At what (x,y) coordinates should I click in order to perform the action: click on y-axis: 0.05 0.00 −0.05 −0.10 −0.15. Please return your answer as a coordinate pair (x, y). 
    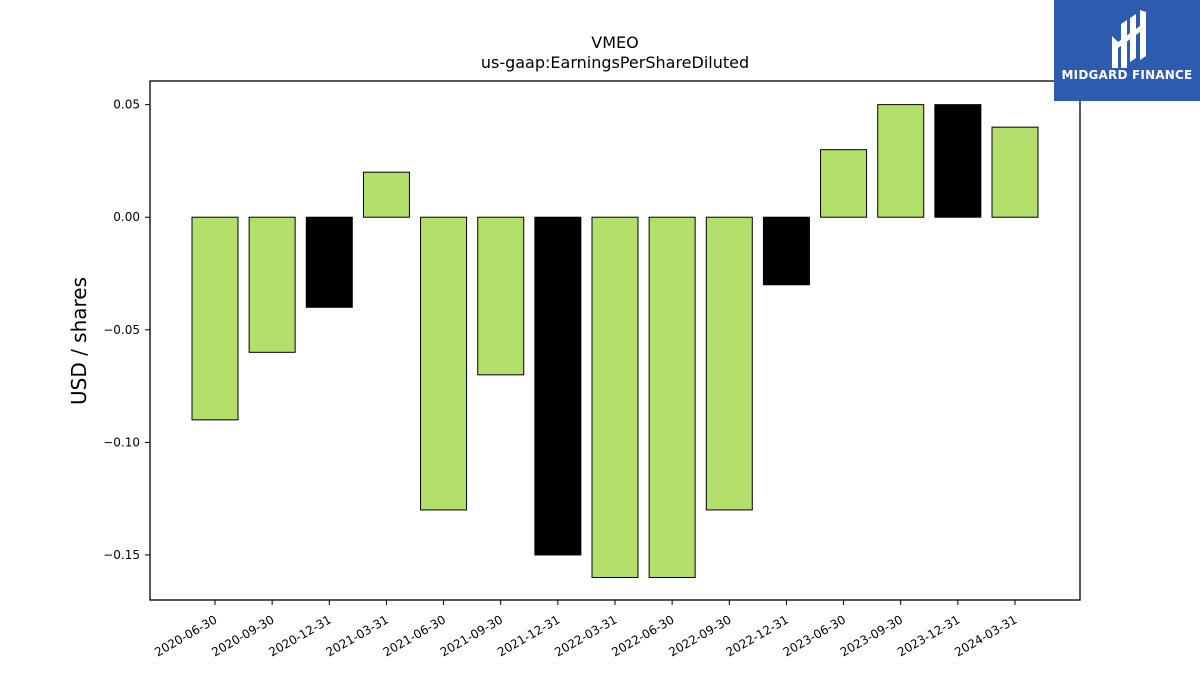
    Looking at the image, I should click on (126, 330).